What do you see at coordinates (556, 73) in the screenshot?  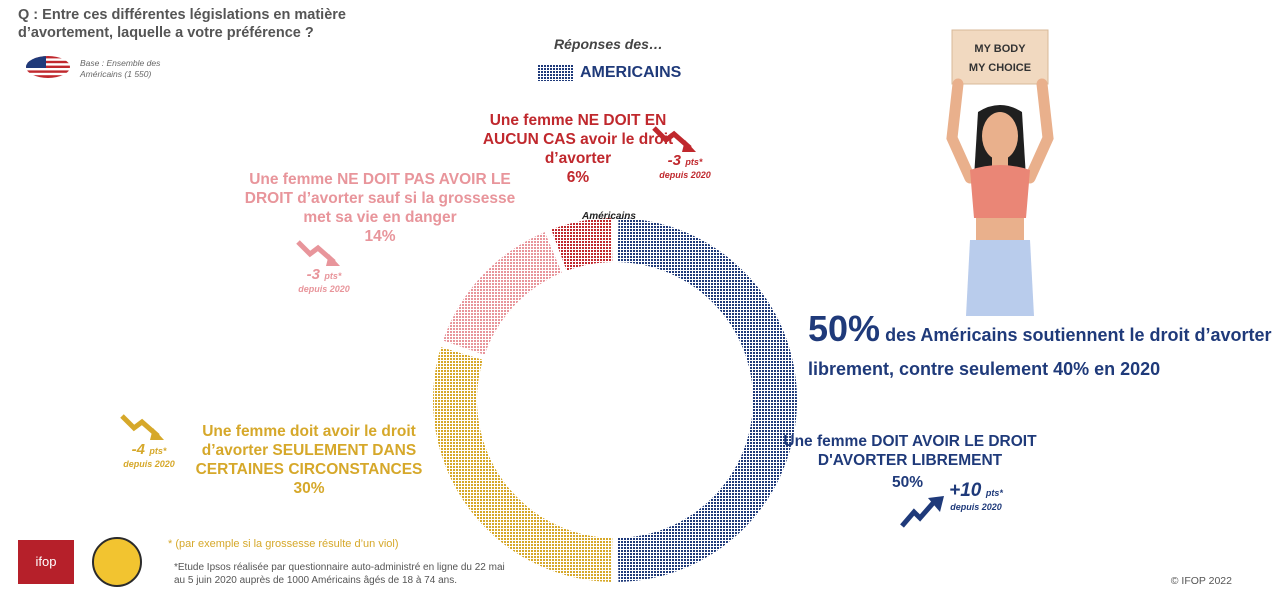 I see `legend-swatch` at bounding box center [556, 73].